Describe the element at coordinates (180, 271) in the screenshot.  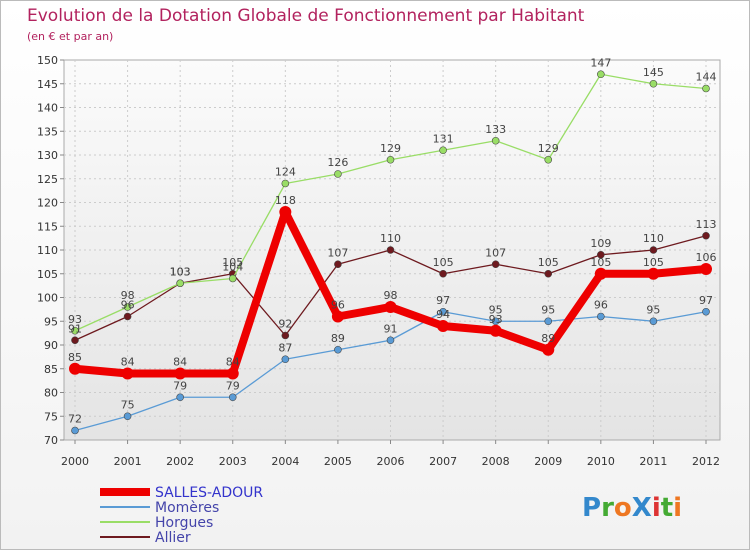
I see `data-label-allier: 103` at that location.